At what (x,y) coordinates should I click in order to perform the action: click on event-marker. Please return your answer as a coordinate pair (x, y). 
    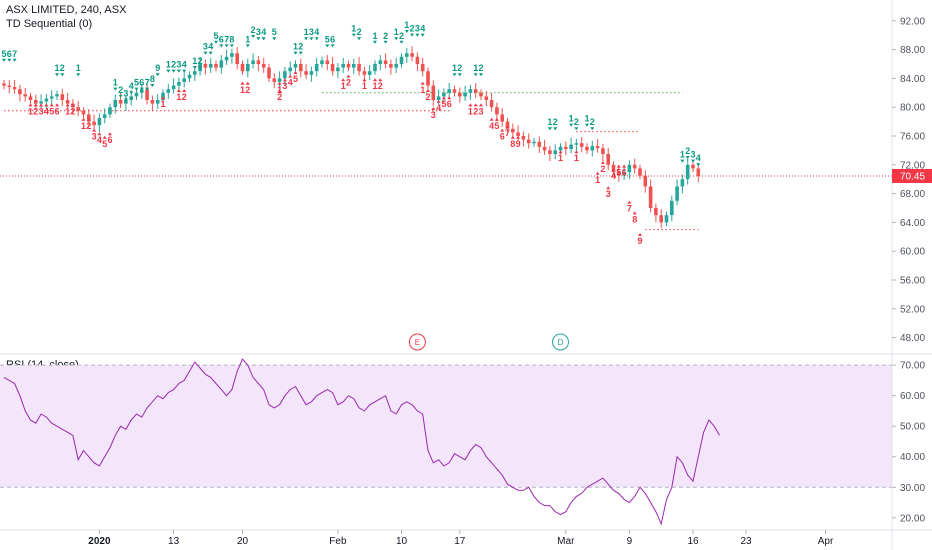
    Looking at the image, I should click on (417, 342).